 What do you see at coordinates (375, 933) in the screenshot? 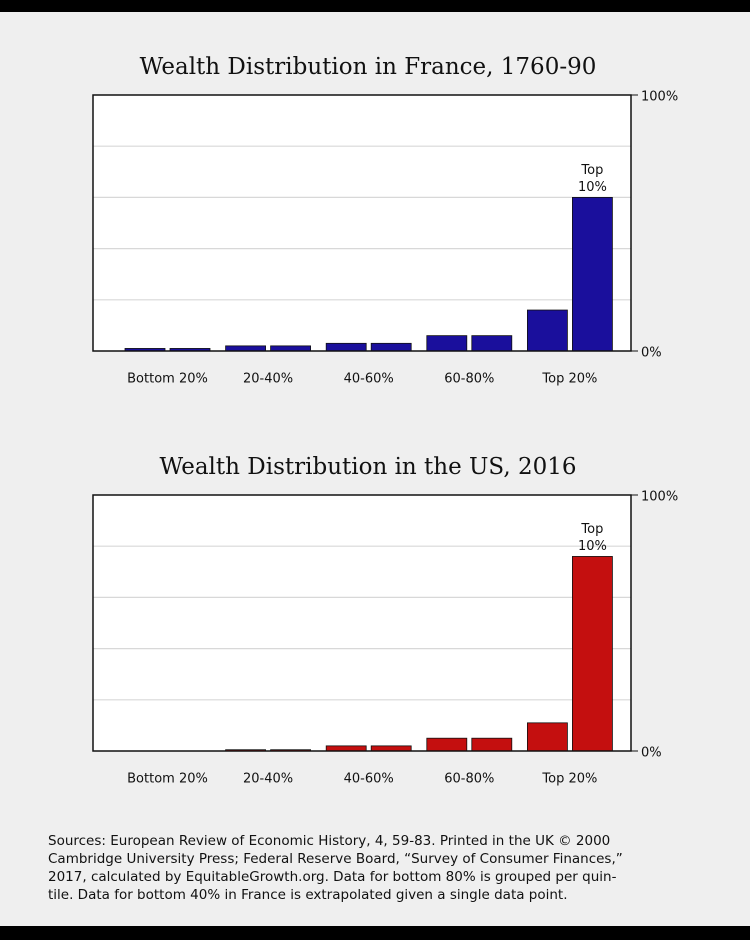
I see `bottom-border` at bounding box center [375, 933].